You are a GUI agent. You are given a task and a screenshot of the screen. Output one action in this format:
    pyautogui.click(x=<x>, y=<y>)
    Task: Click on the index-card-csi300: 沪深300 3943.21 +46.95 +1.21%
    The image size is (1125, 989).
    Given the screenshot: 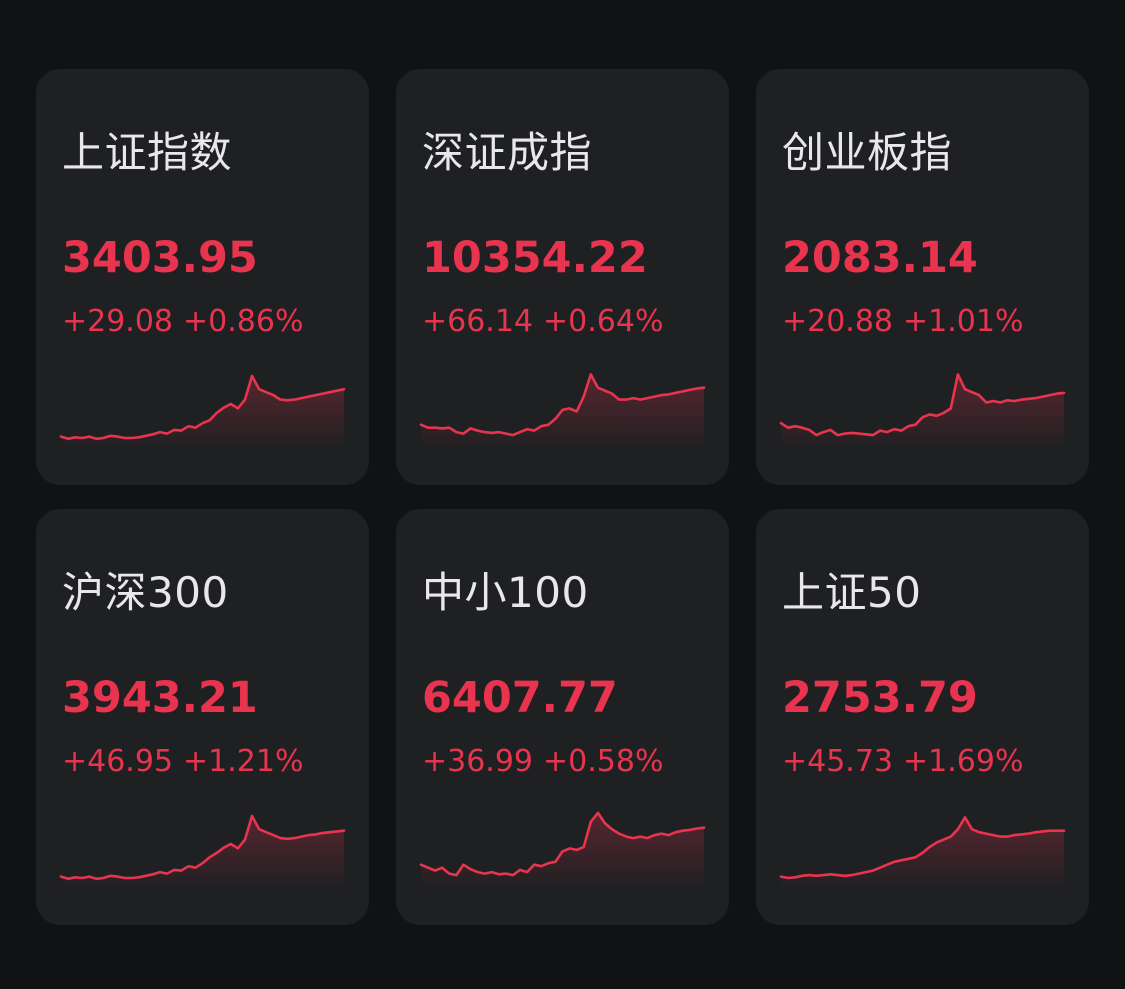 What is the action you would take?
    pyautogui.click(x=202, y=717)
    